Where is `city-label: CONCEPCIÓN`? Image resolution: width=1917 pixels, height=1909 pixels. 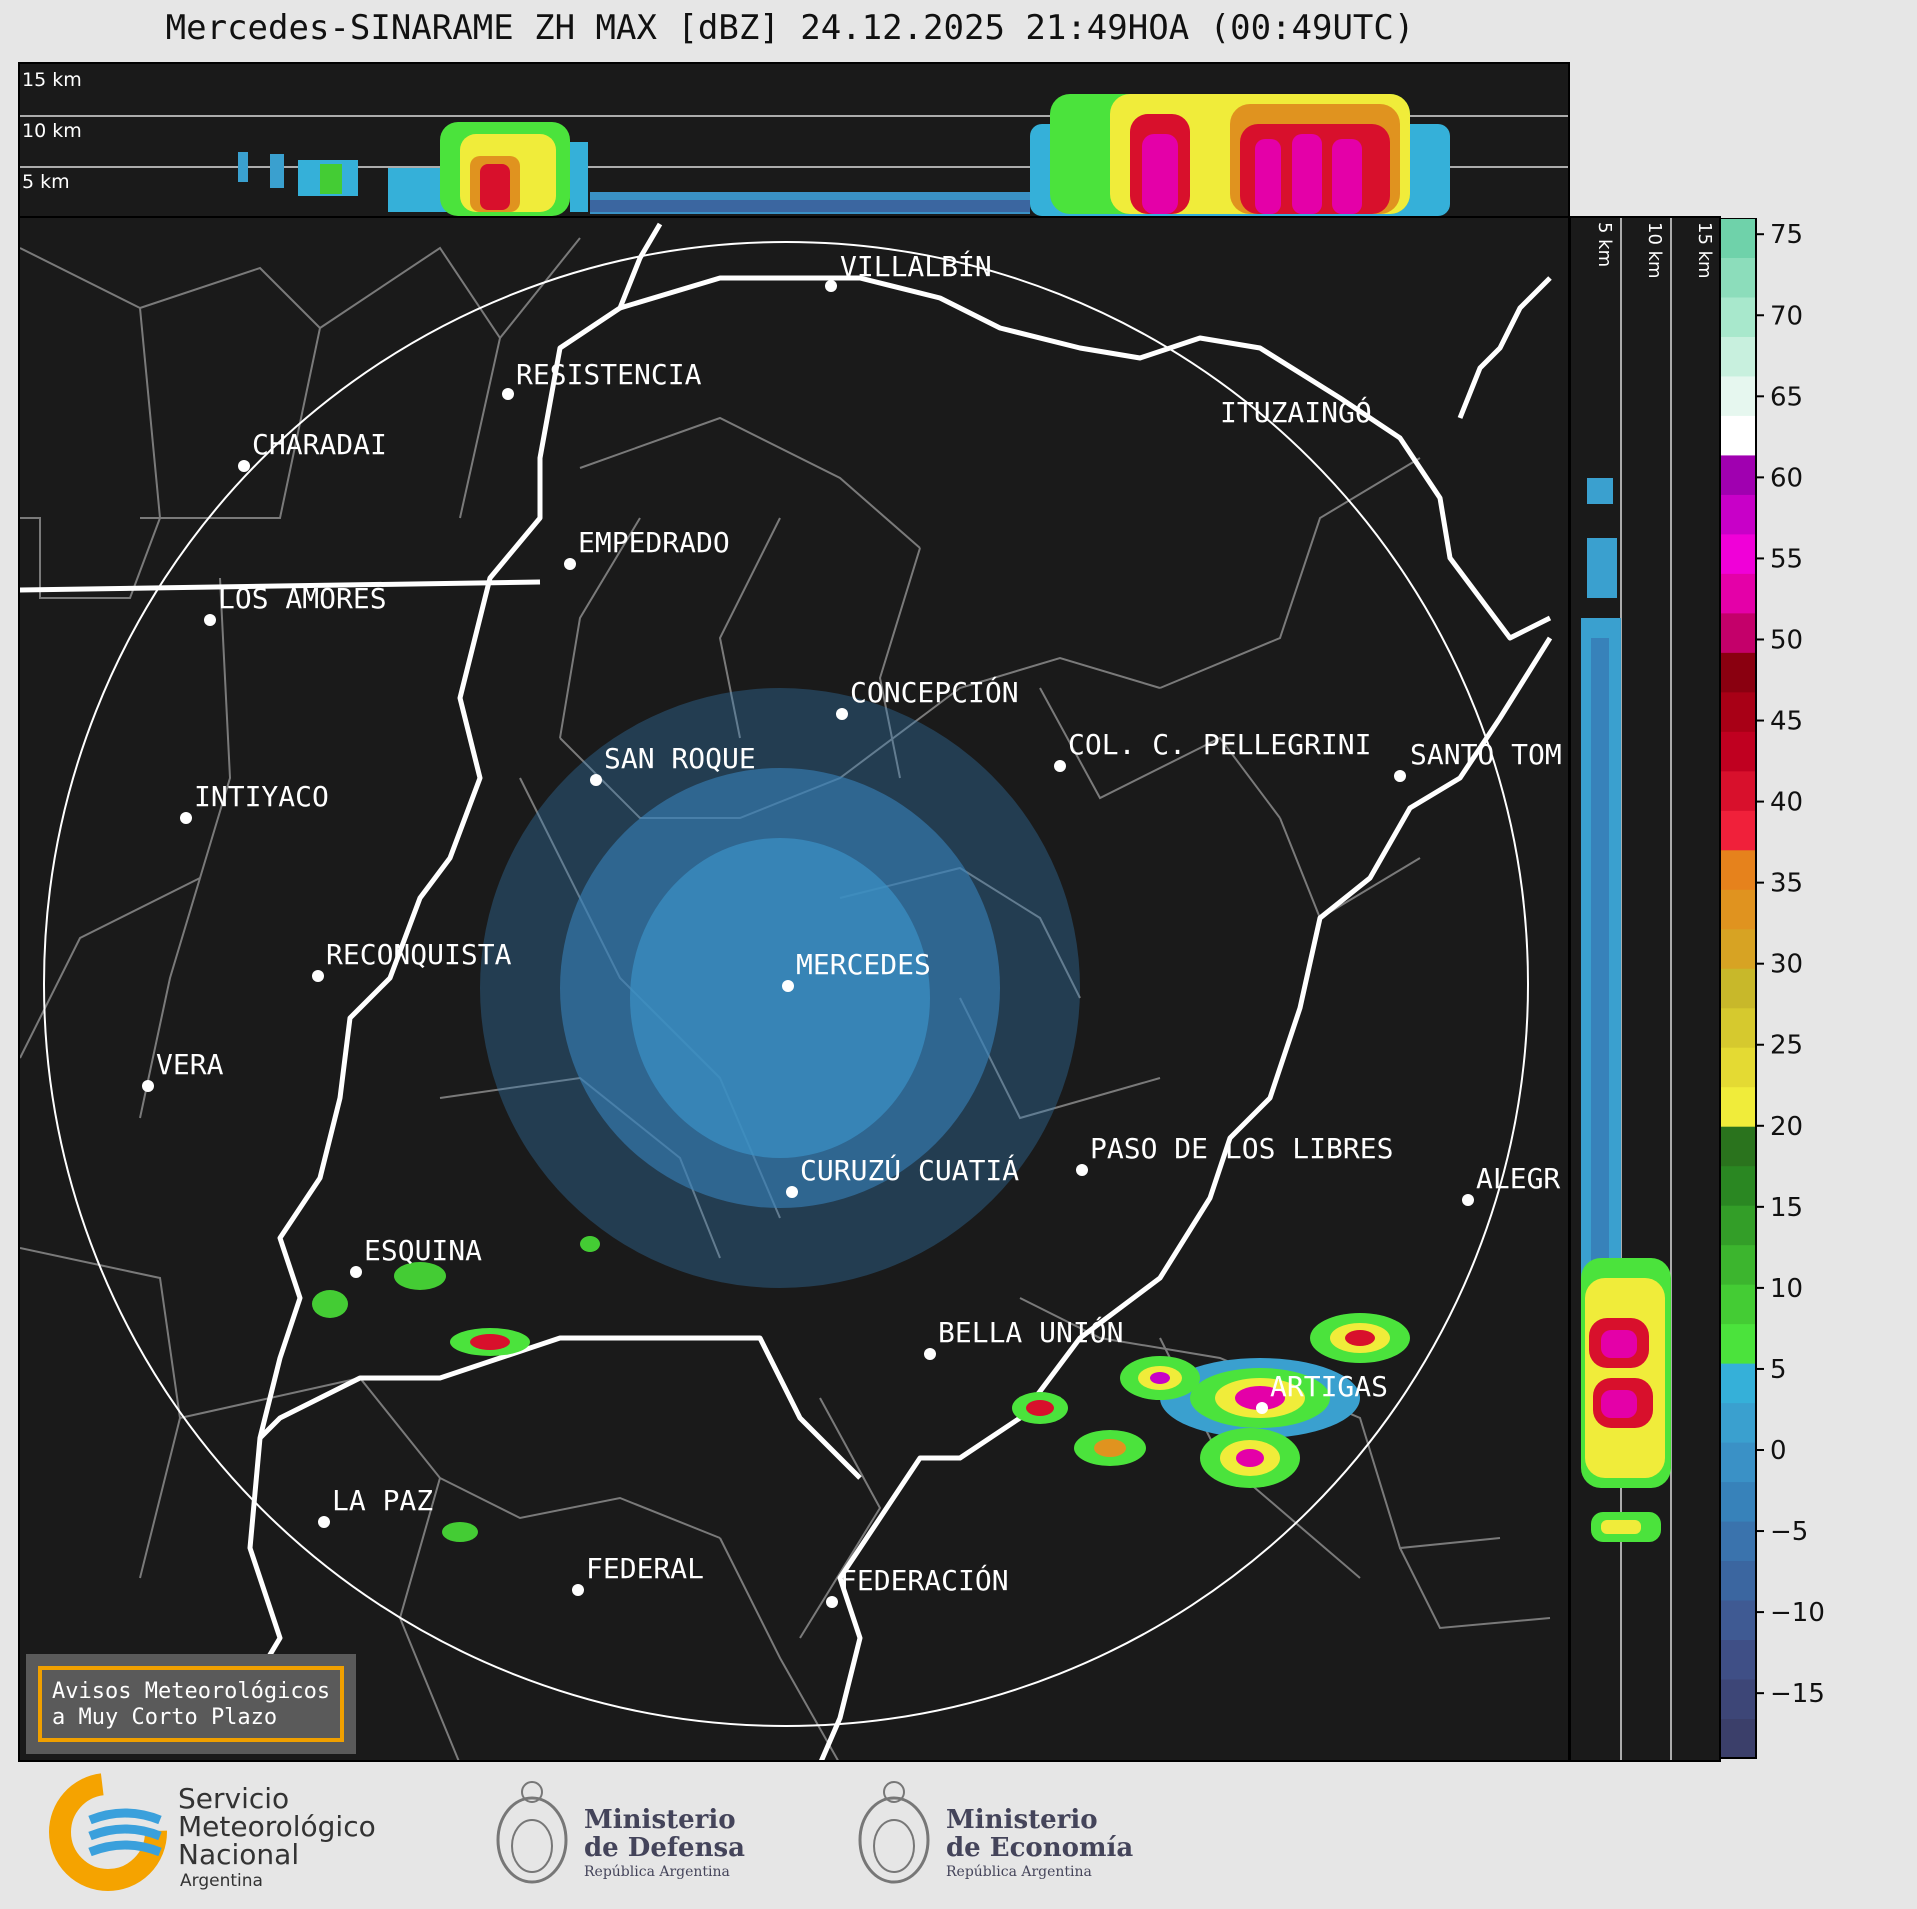 city-label: CONCEPCIÓN is located at coordinates (934, 692).